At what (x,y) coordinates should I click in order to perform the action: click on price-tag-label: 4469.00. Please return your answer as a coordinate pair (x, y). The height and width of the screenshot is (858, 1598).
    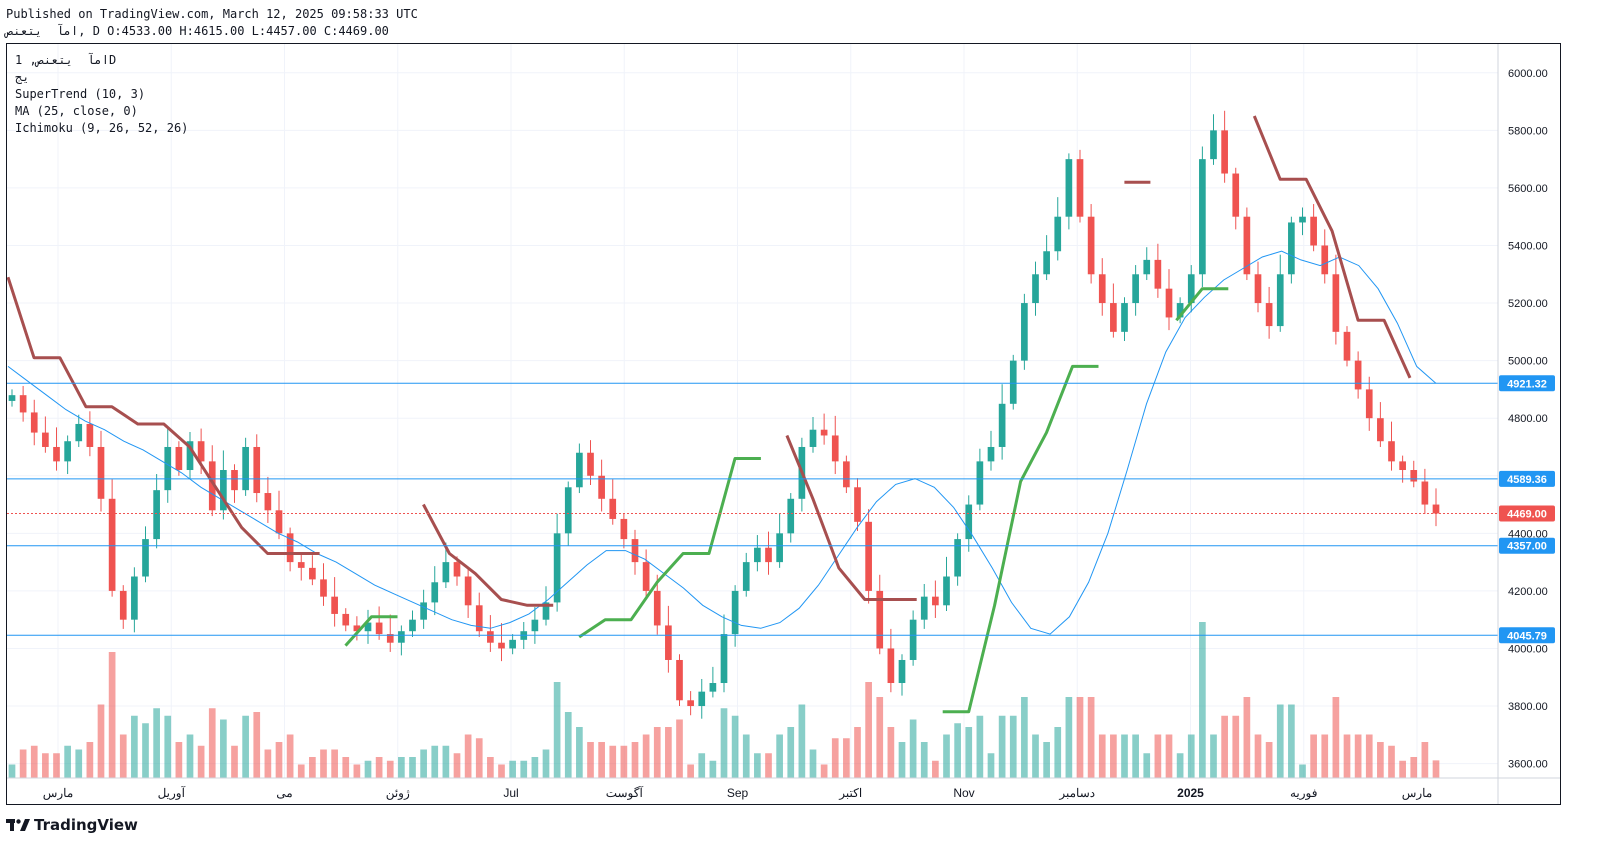
    Looking at the image, I should click on (1527, 514).